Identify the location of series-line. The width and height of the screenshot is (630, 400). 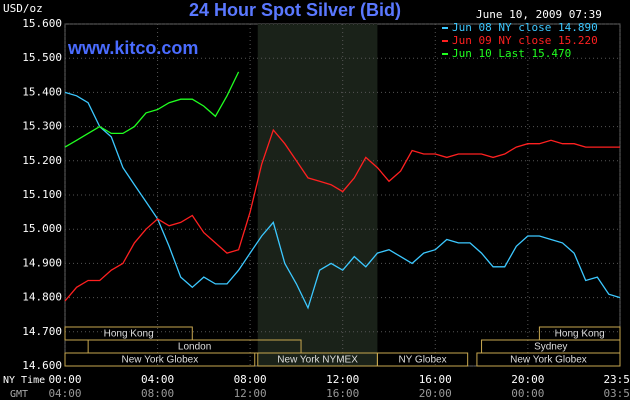
(152, 109).